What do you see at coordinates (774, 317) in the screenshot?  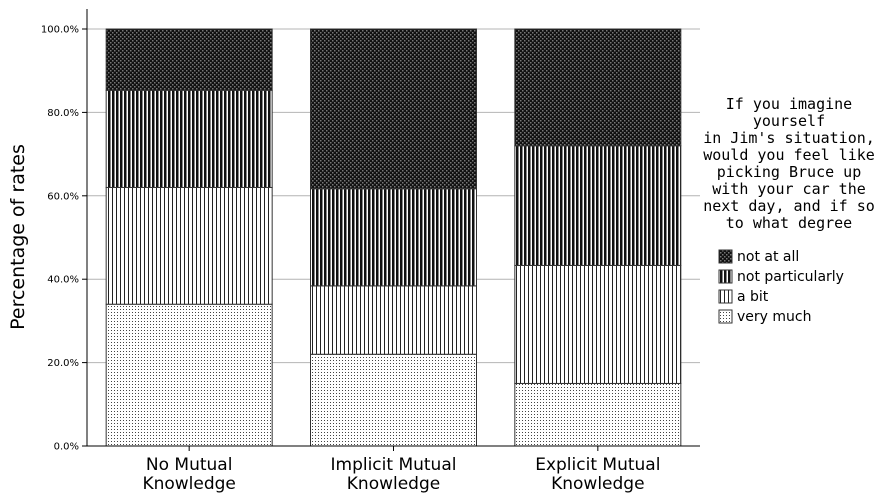 I see `legend-label: very much` at bounding box center [774, 317].